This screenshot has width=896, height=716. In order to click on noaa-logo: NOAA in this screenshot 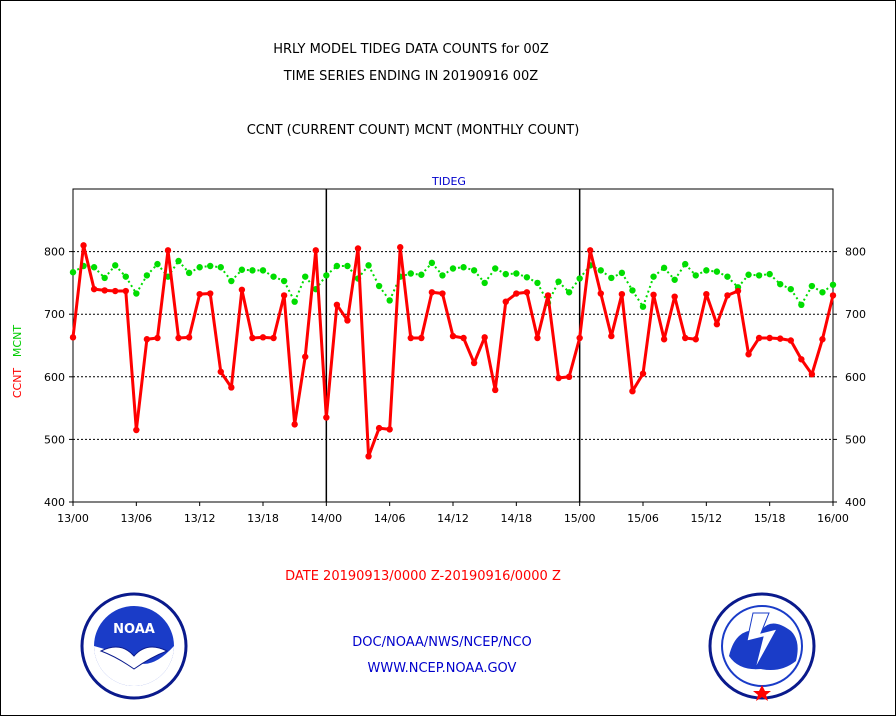, I will do `click(134, 646)`.